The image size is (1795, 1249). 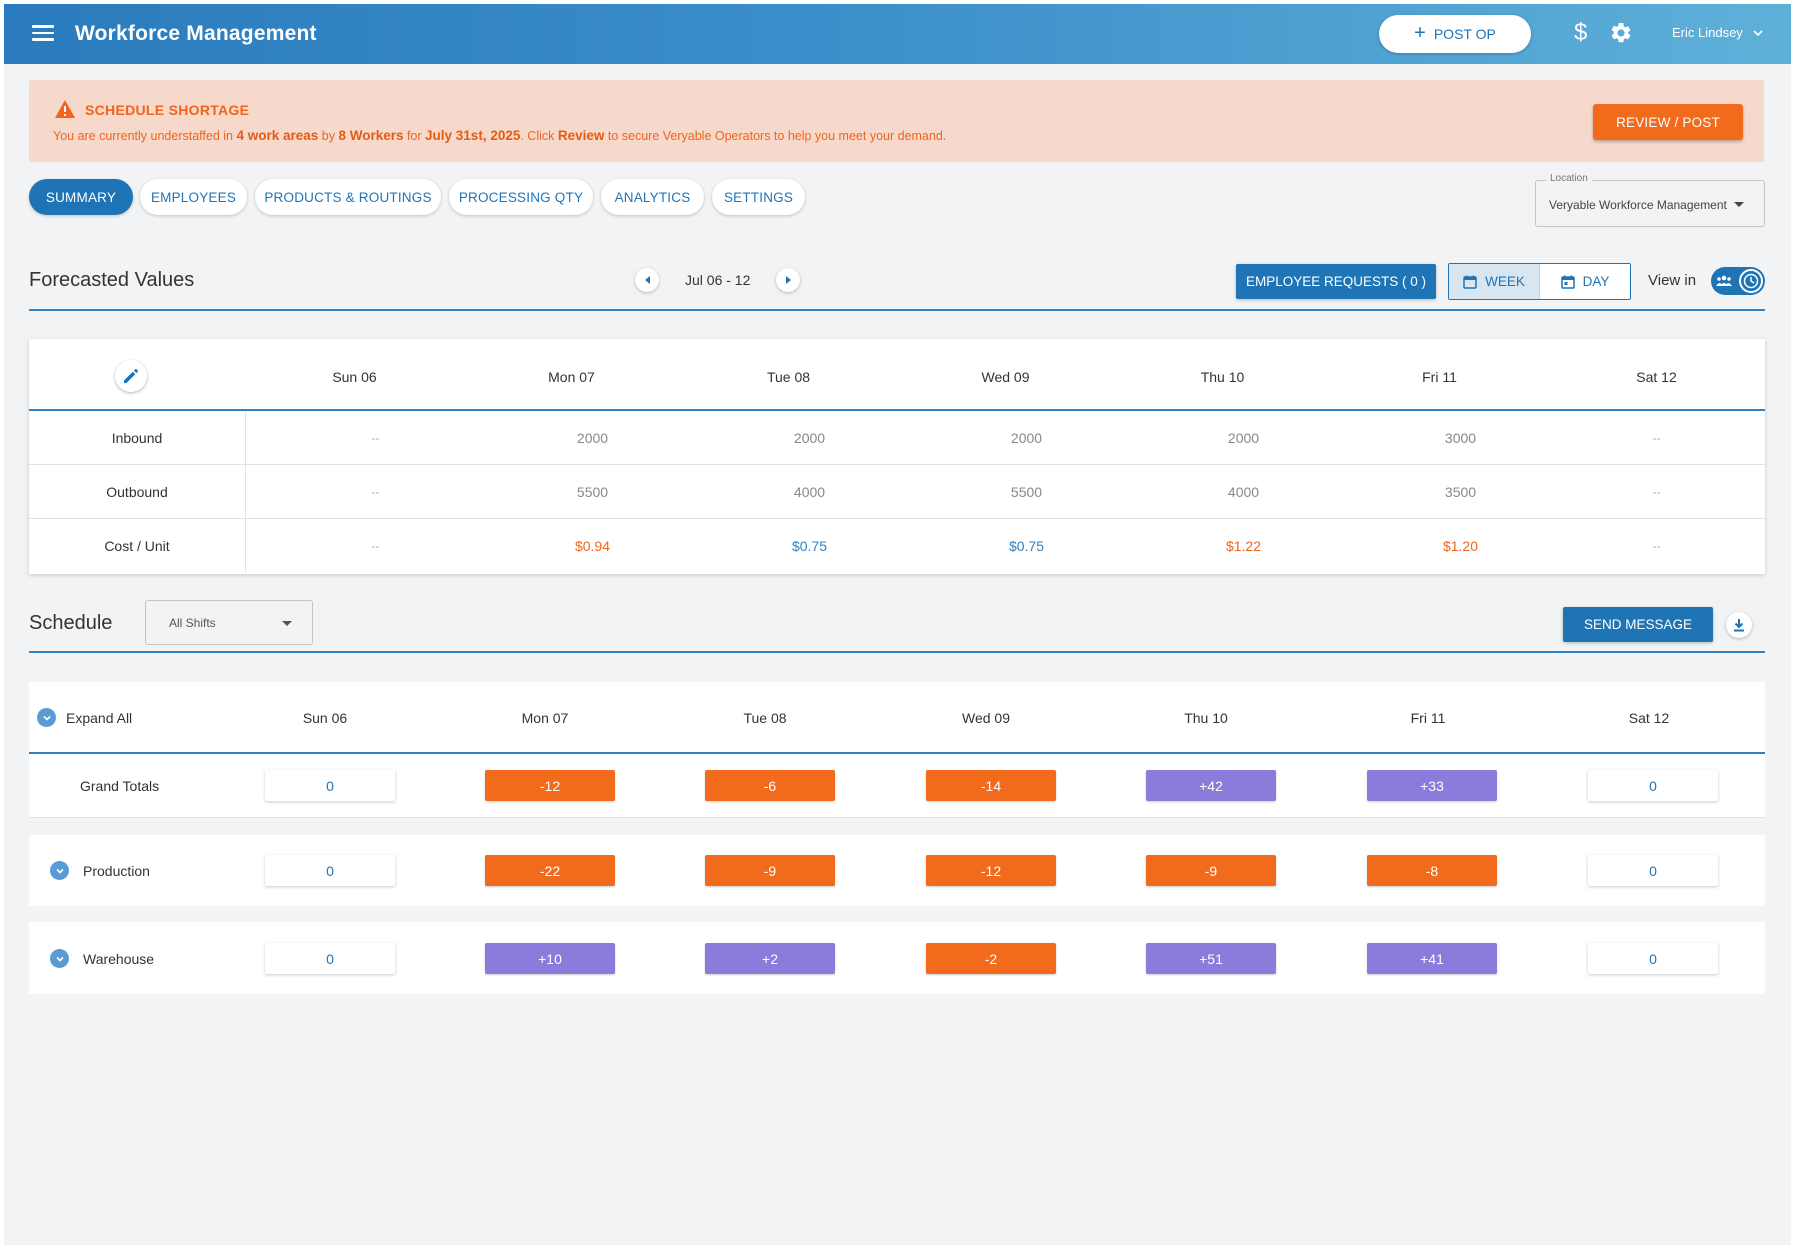 I want to click on post-op-button: + POST OP, so click(x=1455, y=34).